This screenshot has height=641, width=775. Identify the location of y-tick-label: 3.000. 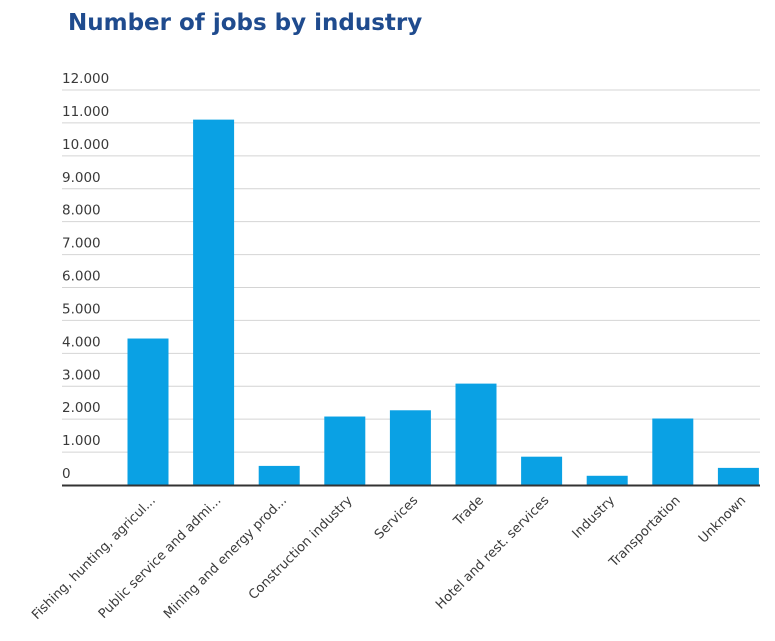
(81, 375).